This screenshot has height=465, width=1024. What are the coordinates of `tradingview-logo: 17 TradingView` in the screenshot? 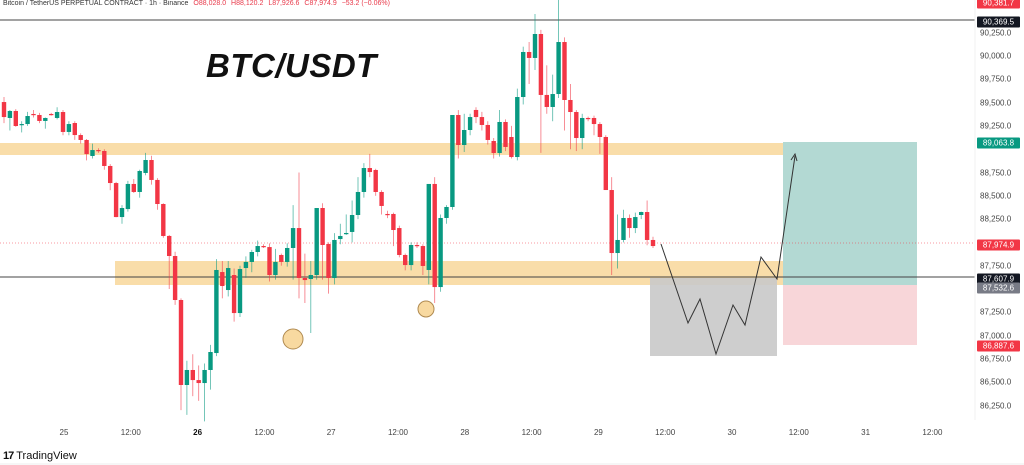 It's located at (40, 456).